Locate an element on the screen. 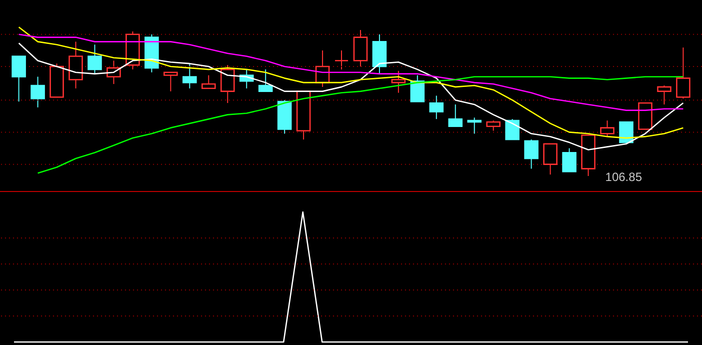  annotation: 106.85 is located at coordinates (623, 177).